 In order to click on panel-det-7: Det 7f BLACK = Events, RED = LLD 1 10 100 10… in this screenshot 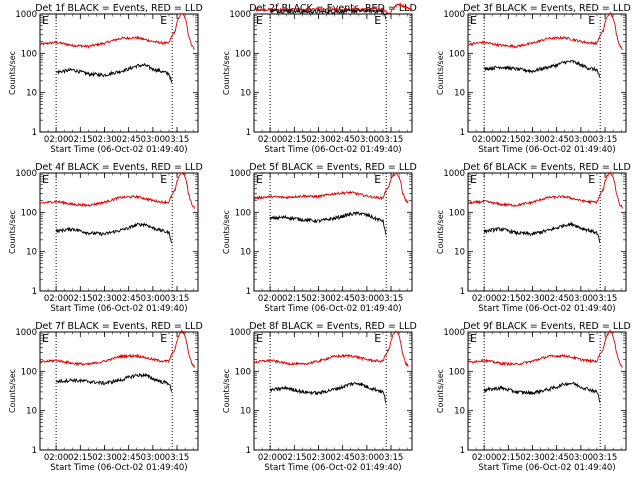, I will do `click(105, 397)`.